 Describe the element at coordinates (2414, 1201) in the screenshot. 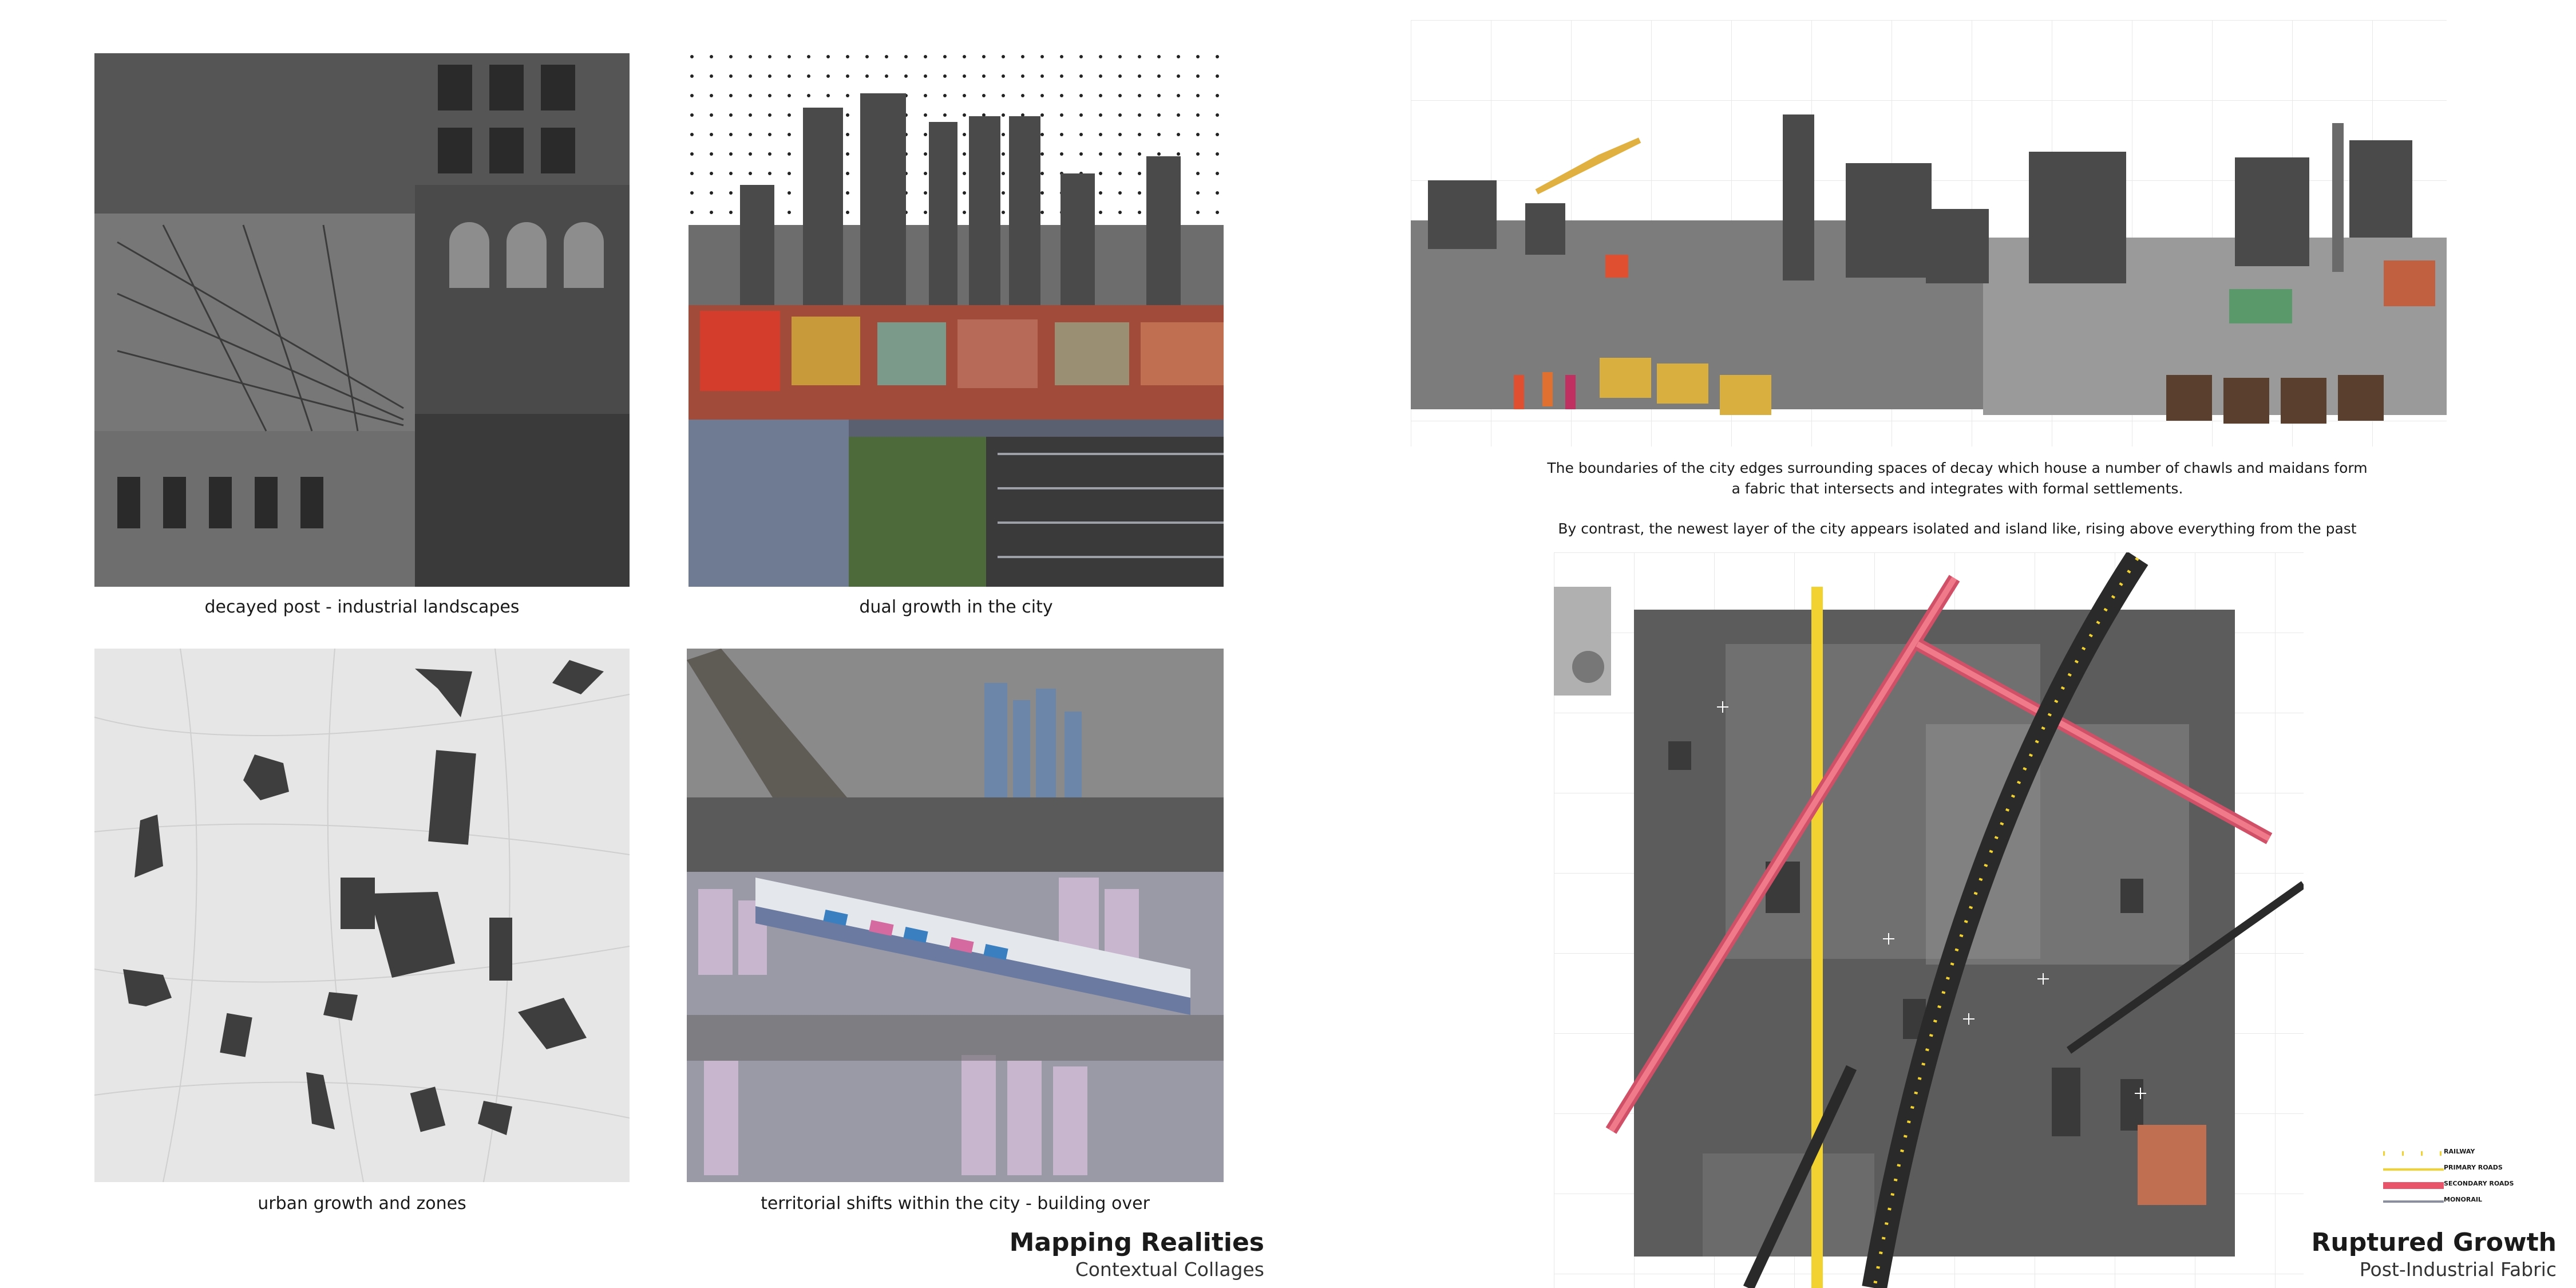

I see `legend-swatch-monorail` at that location.